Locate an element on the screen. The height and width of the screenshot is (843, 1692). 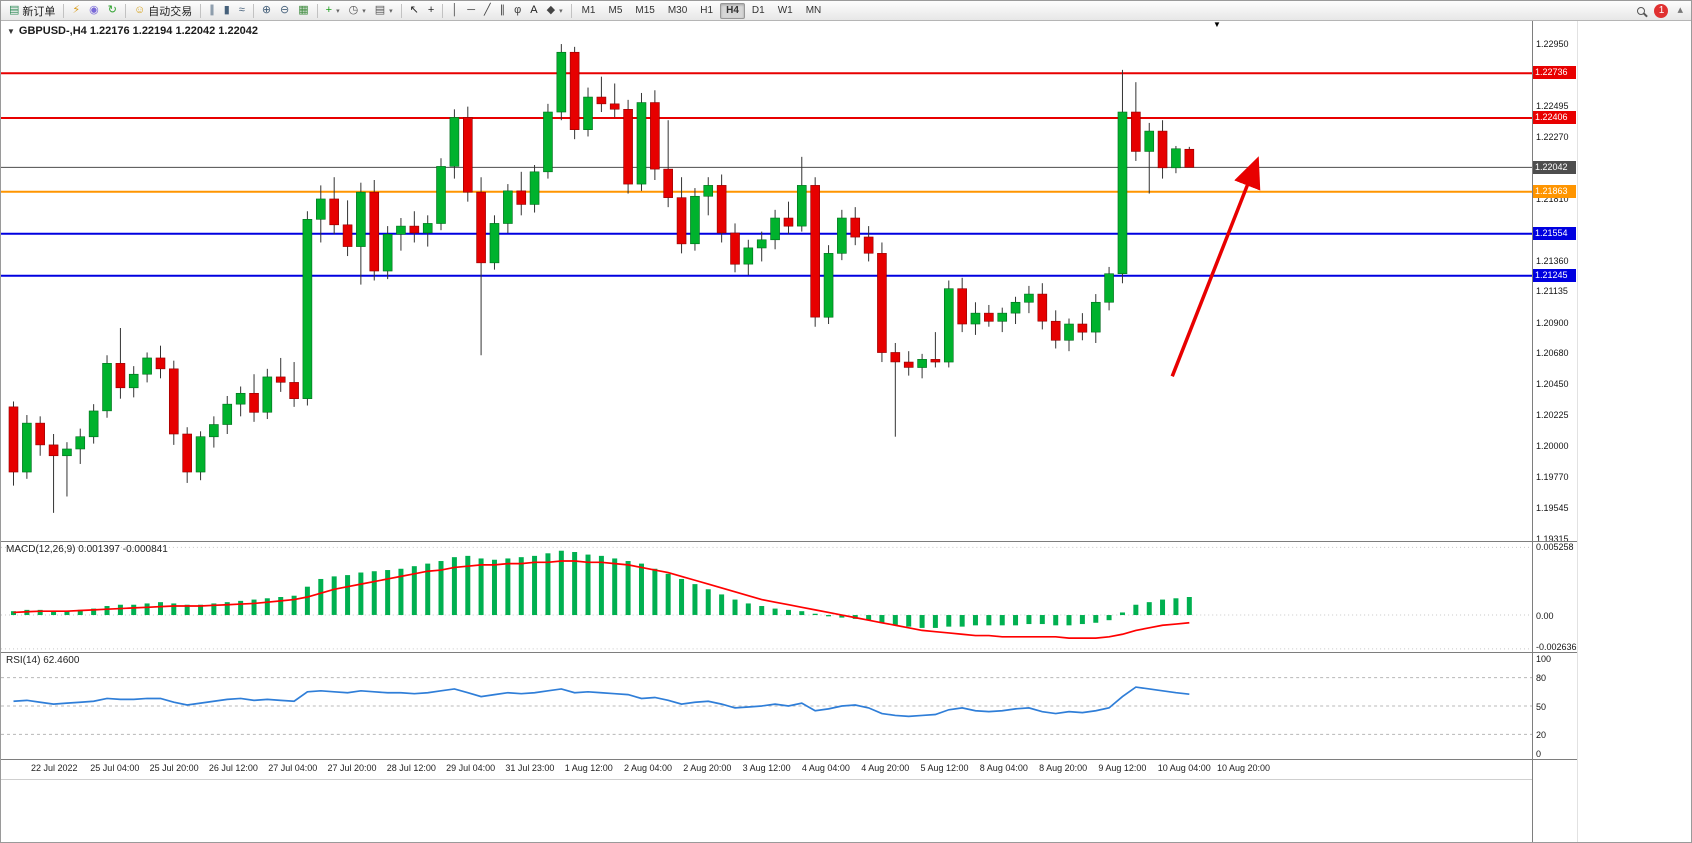
bar-chart-mode-button: ∥ is located at coordinates (212, 10).